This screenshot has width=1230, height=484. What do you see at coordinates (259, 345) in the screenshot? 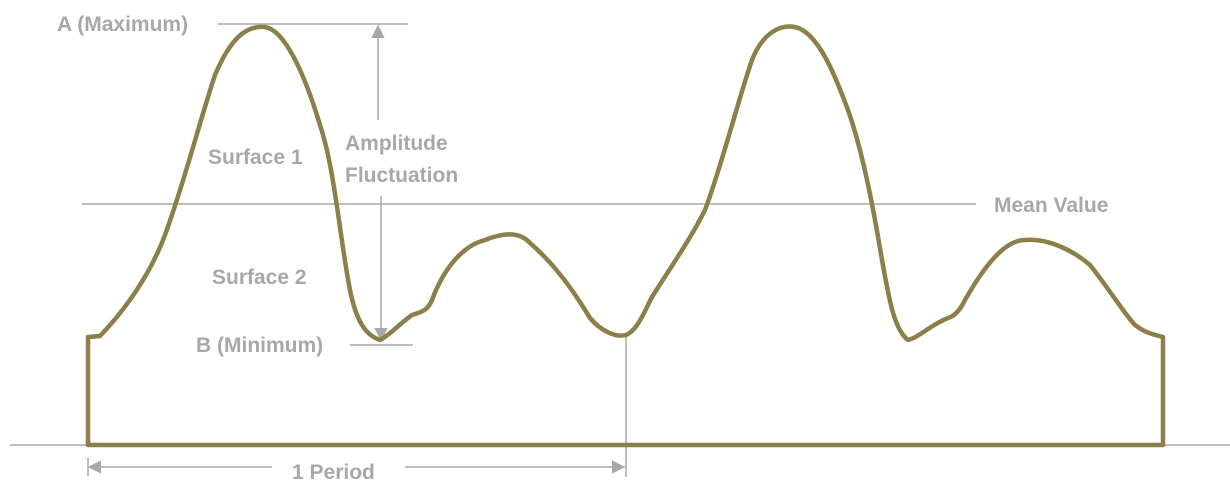
I see `minimum-label: B (Minimum)` at bounding box center [259, 345].